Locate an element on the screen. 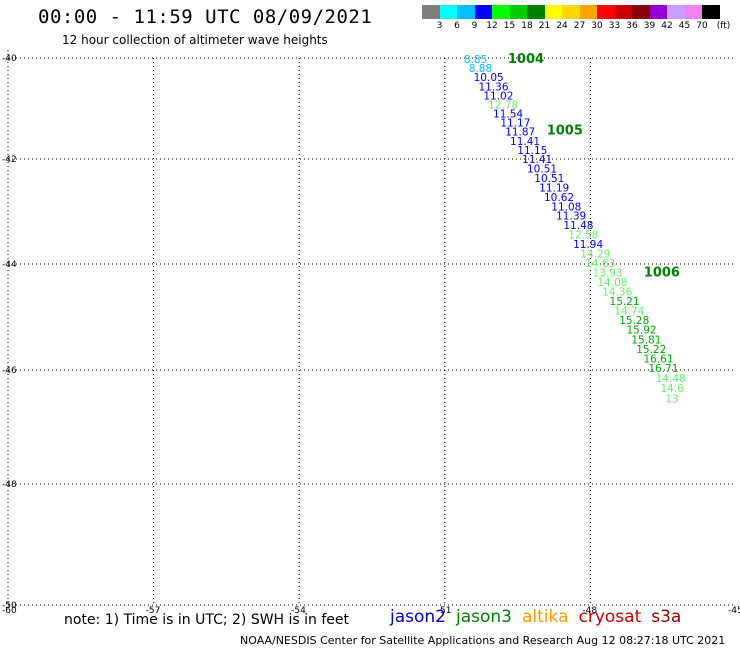 This screenshot has width=740, height=650. swh-value: 11.02 is located at coordinates (498, 96).